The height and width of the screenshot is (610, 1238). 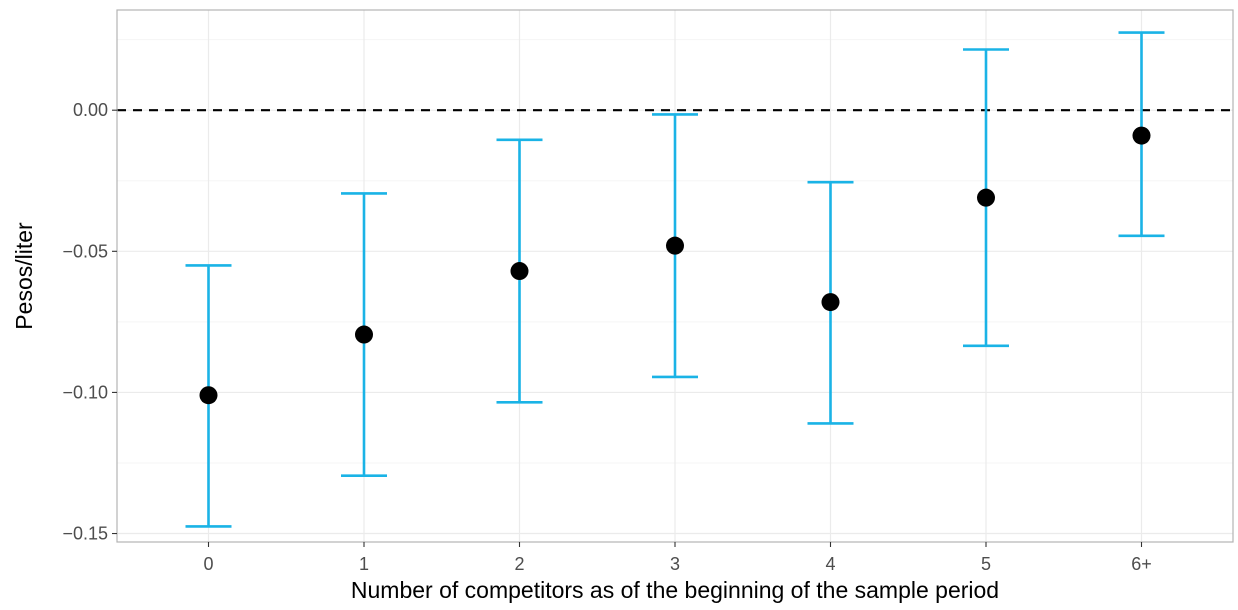 I want to click on y-axis-ticks: −0.15 −0.10 −0.05 0.00, so click(x=89, y=322).